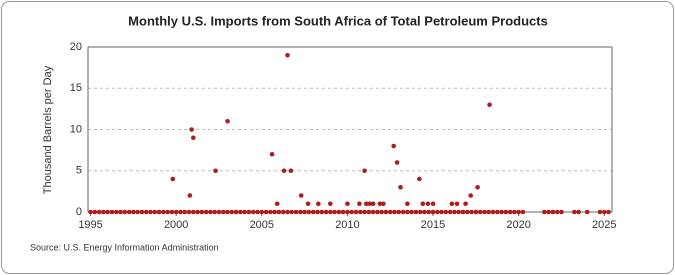 The height and width of the screenshot is (275, 675). I want to click on y-tick-label: 10, so click(76, 129).